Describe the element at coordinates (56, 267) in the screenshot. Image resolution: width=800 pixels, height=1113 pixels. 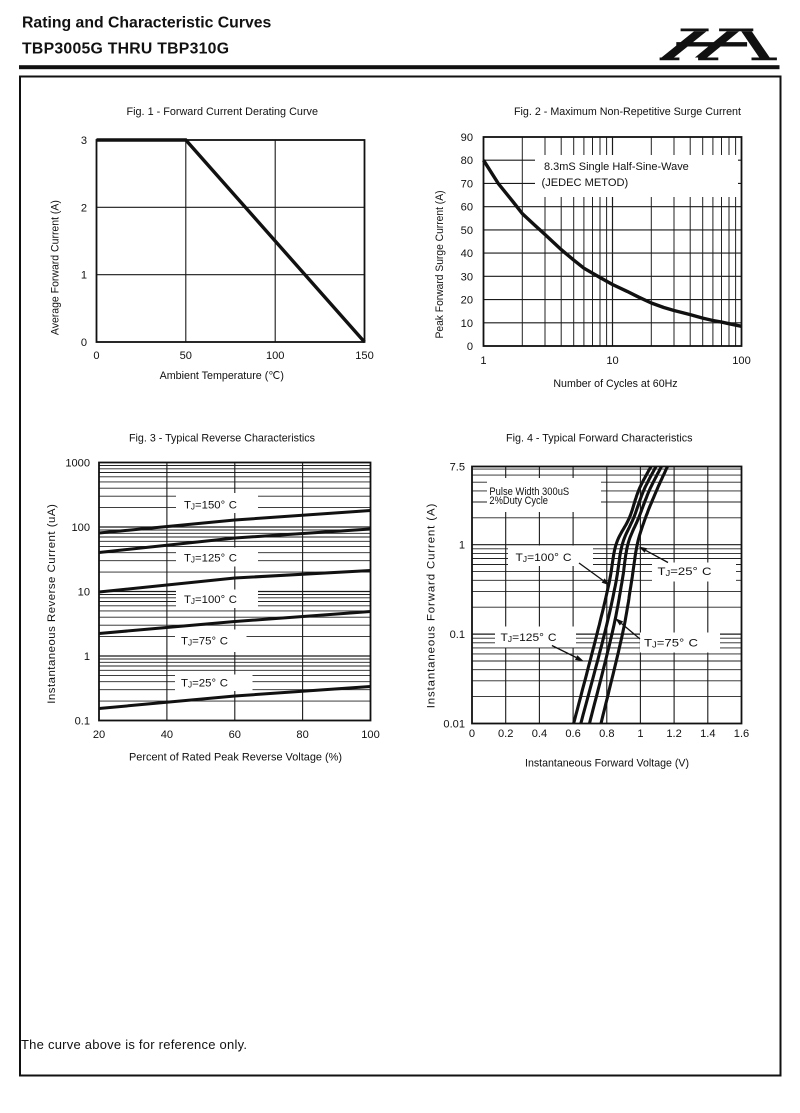
I see `svg-text: Average Forward Current (A)` at that location.